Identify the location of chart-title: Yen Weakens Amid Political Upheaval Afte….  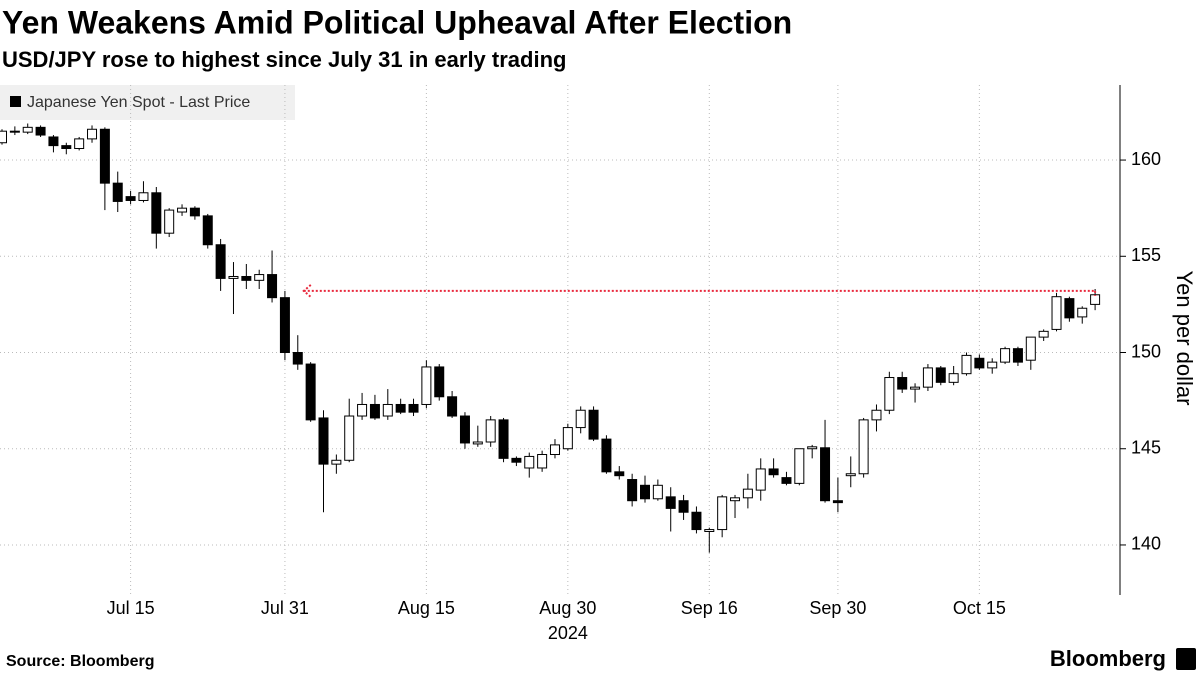
(397, 22).